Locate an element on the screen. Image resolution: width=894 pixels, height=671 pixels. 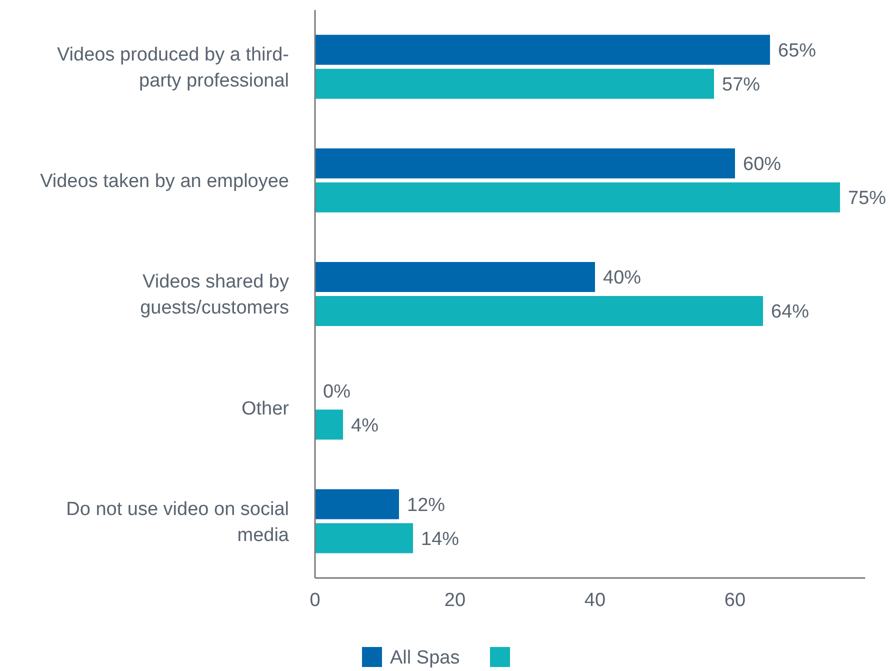
data-label: 4% is located at coordinates (365, 425).